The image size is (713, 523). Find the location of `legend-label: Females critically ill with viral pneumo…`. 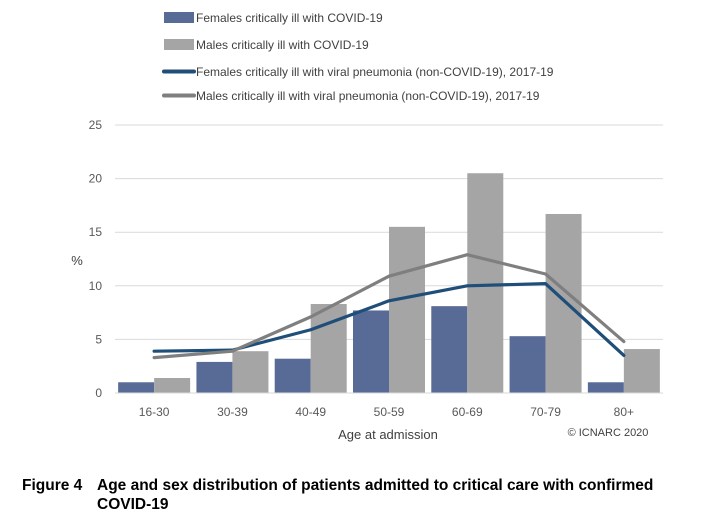

legend-label: Females critically ill with viral pneumo… is located at coordinates (375, 72).